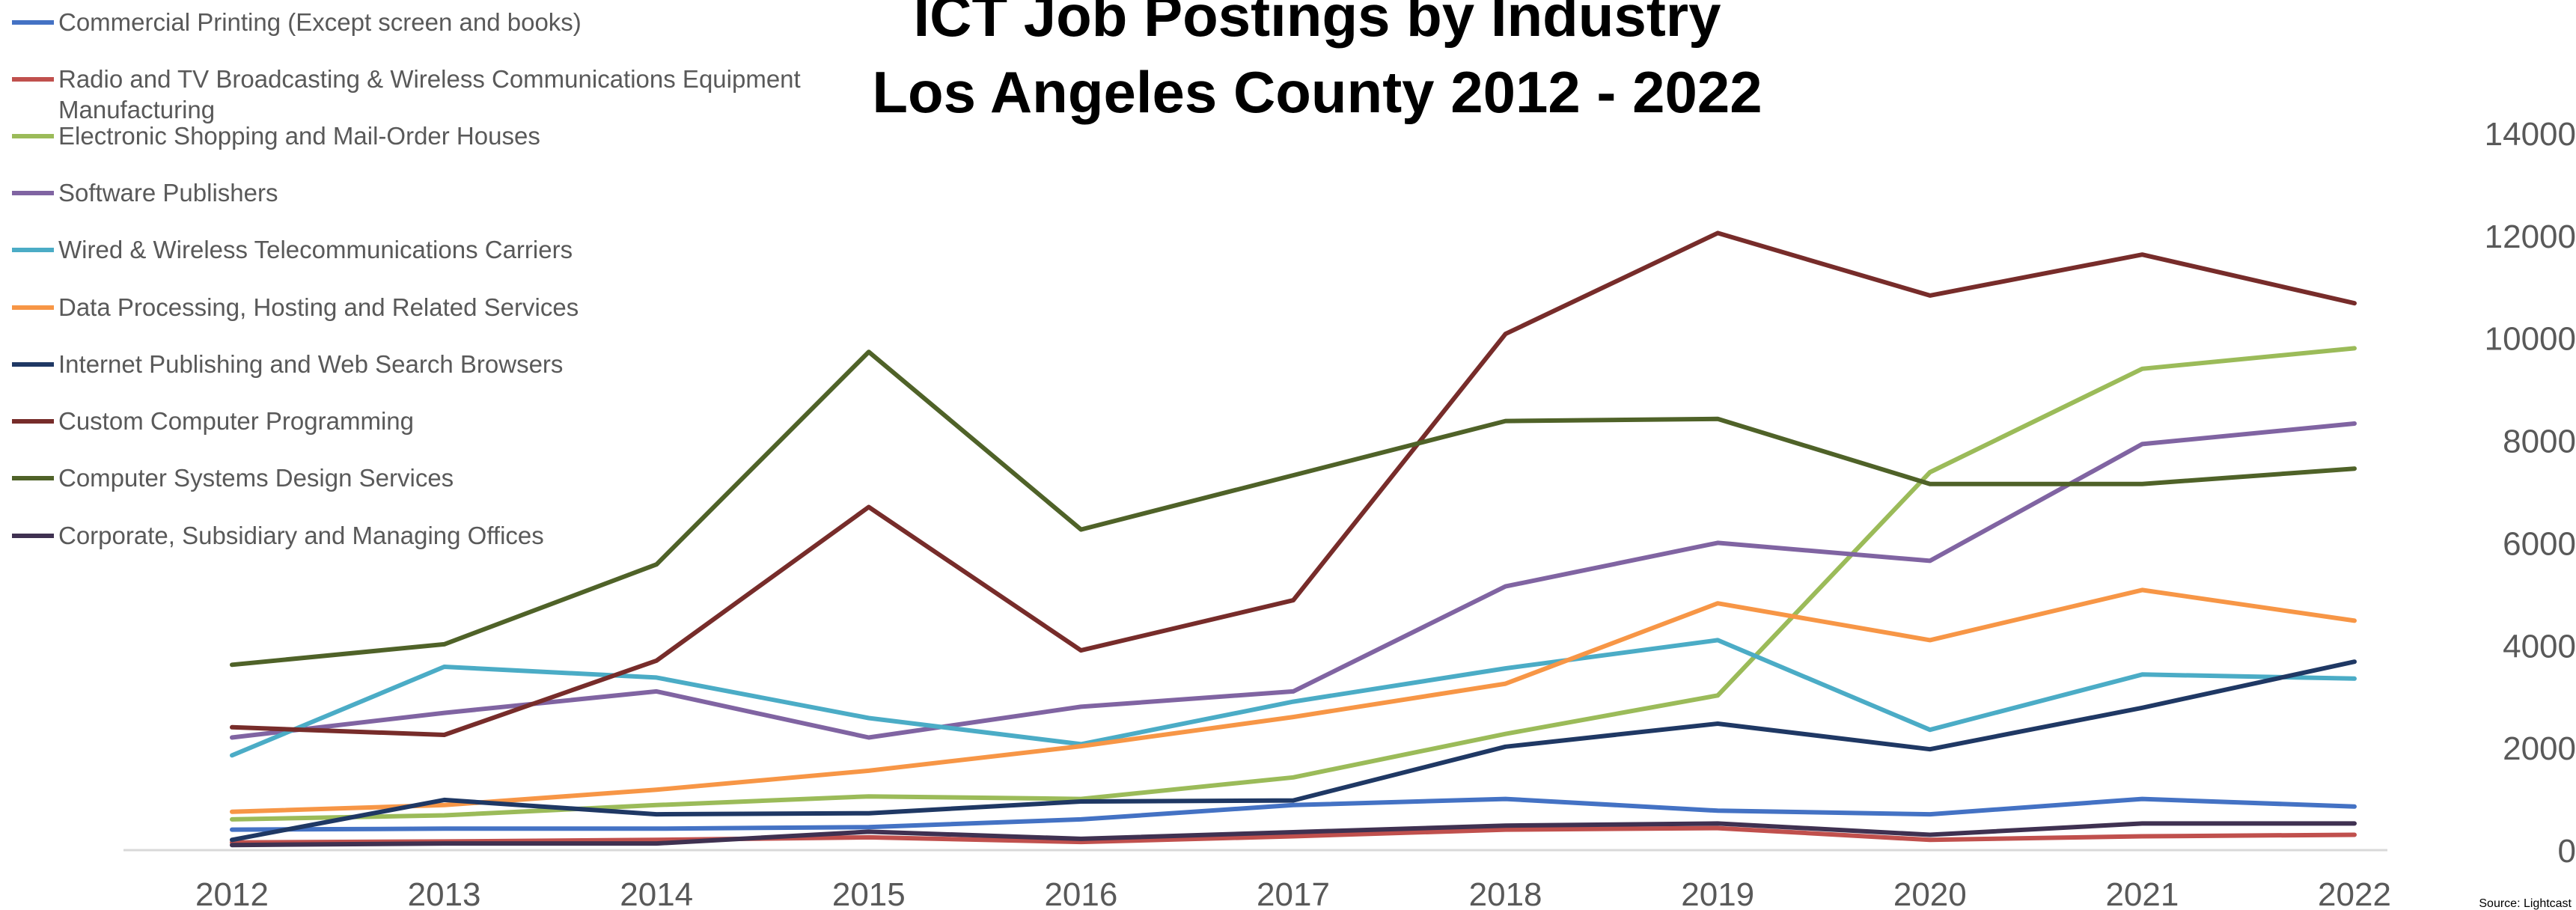 The image size is (2576, 910). I want to click on legend-item: Custom Computer Programming, so click(213, 421).